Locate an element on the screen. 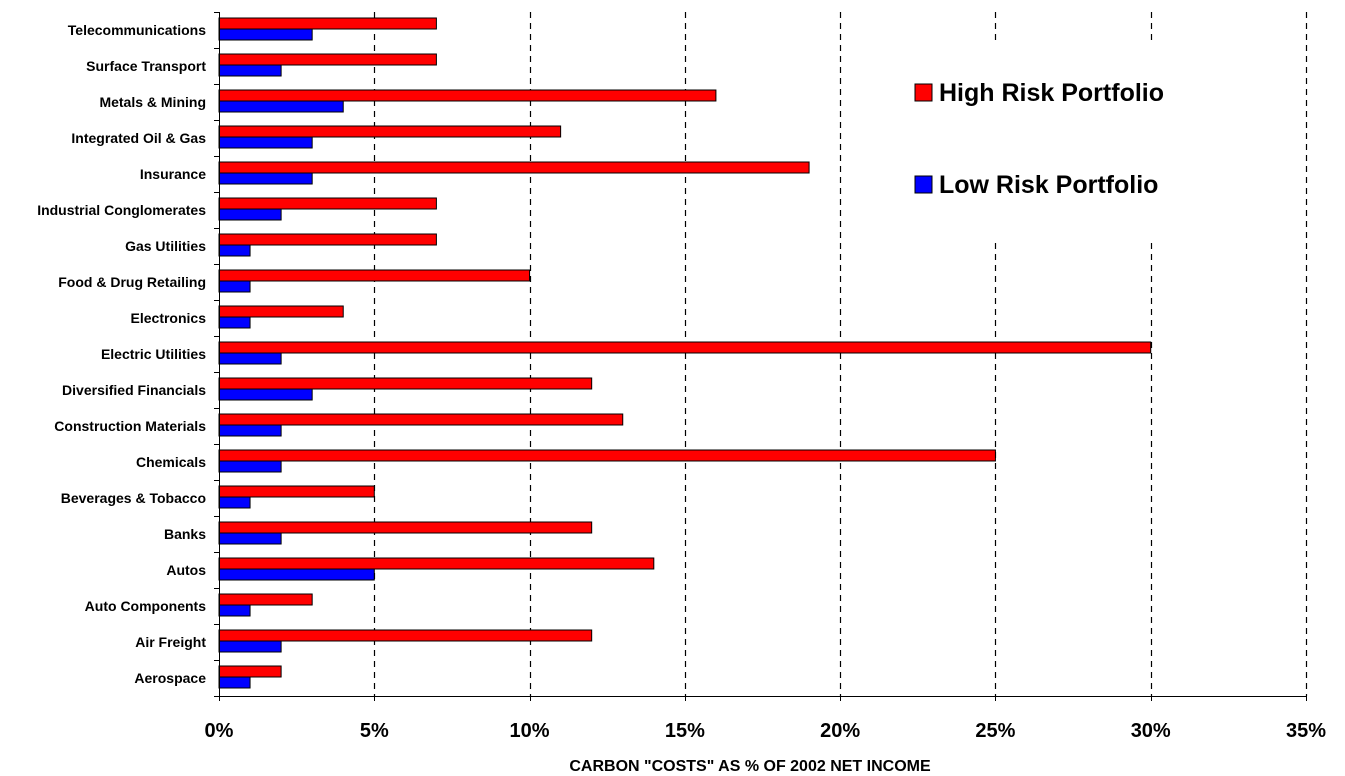 Image resolution: width=1345 pixels, height=776 pixels. category-label: Construction Materials is located at coordinates (130, 426).